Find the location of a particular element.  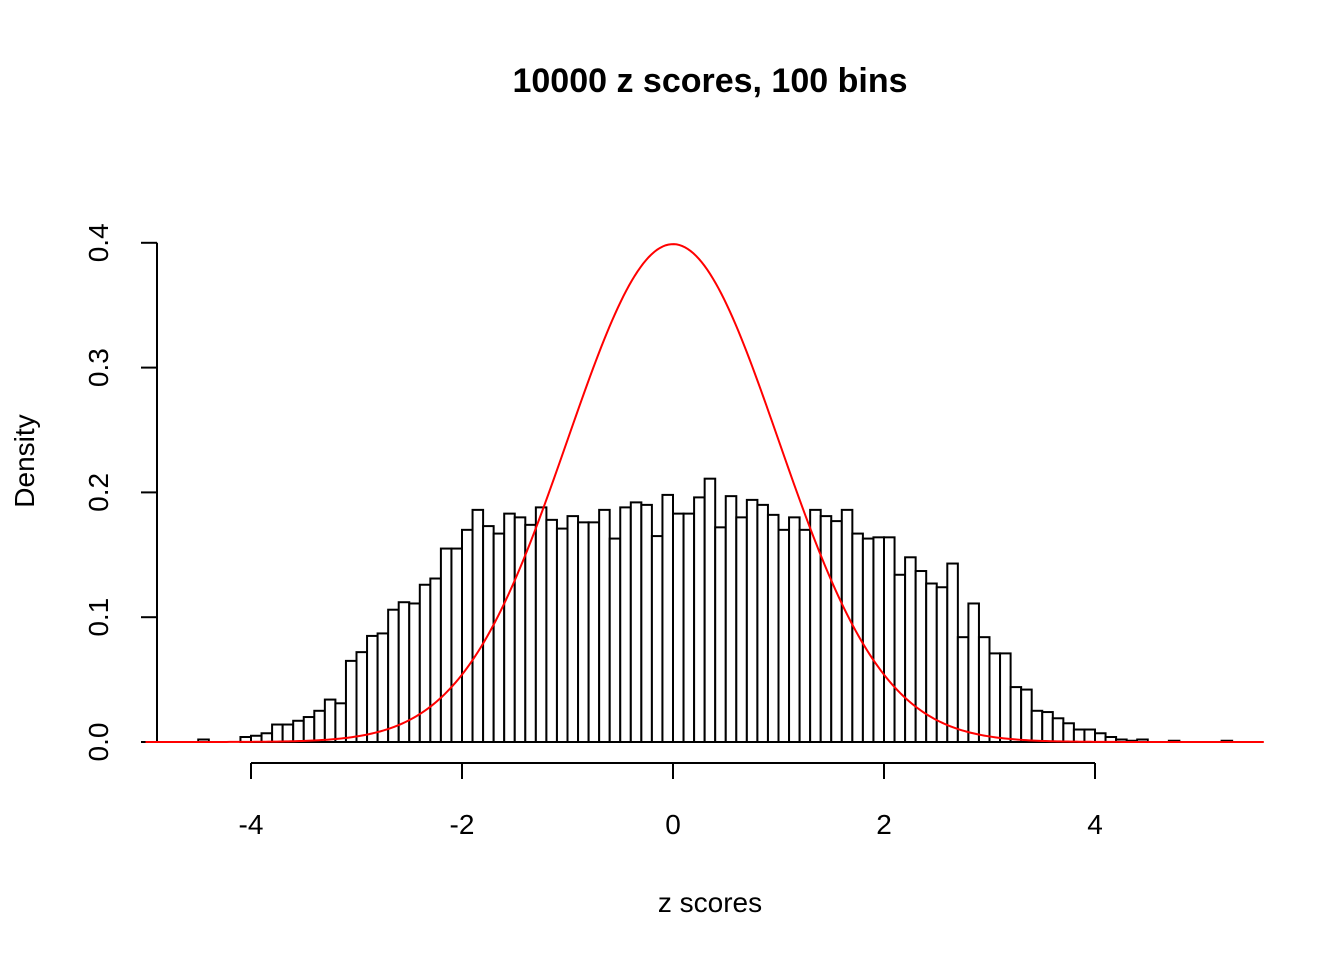

y-tick-label: 0.4 is located at coordinates (98, 242).